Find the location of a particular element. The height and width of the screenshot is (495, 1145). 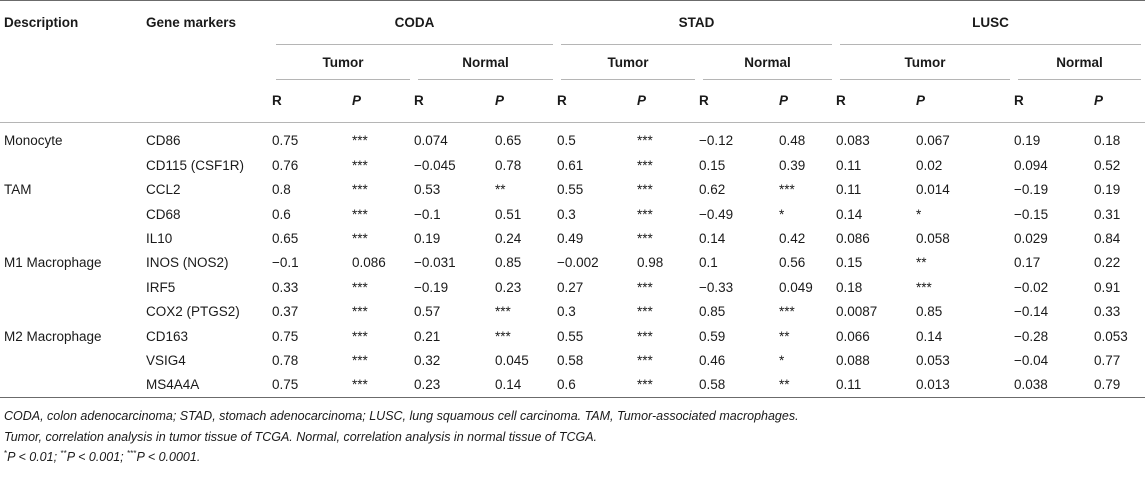

cell-p-value: 0.22 is located at coordinates (1107, 263).